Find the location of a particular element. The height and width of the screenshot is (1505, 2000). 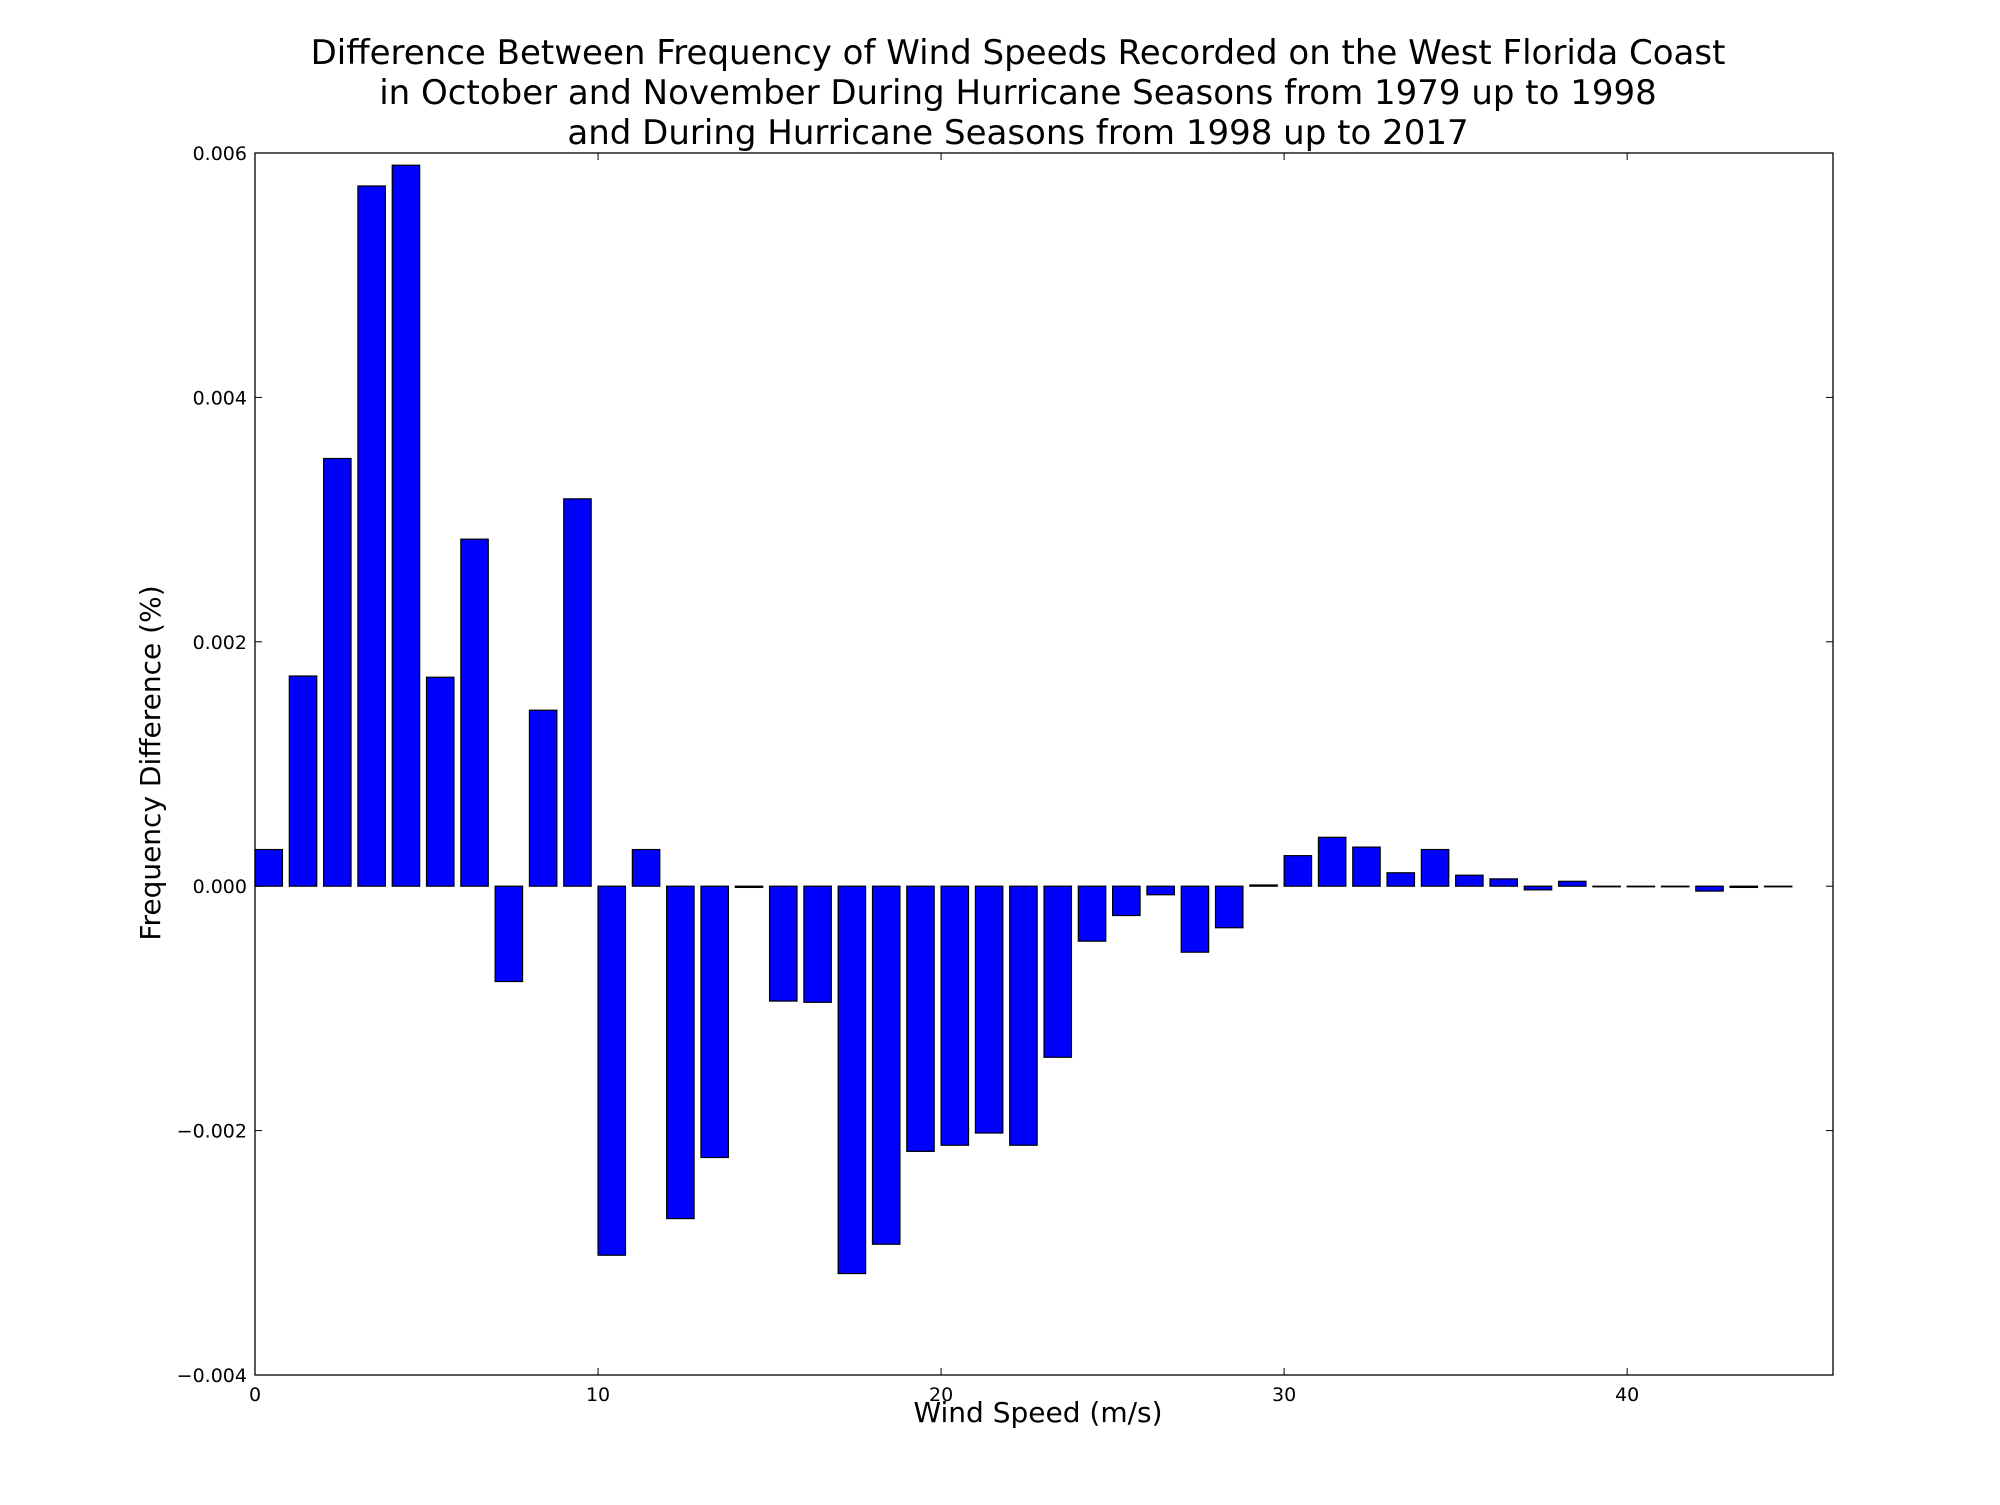

y-tick-label-0: −0.004 is located at coordinates (212, 1376).